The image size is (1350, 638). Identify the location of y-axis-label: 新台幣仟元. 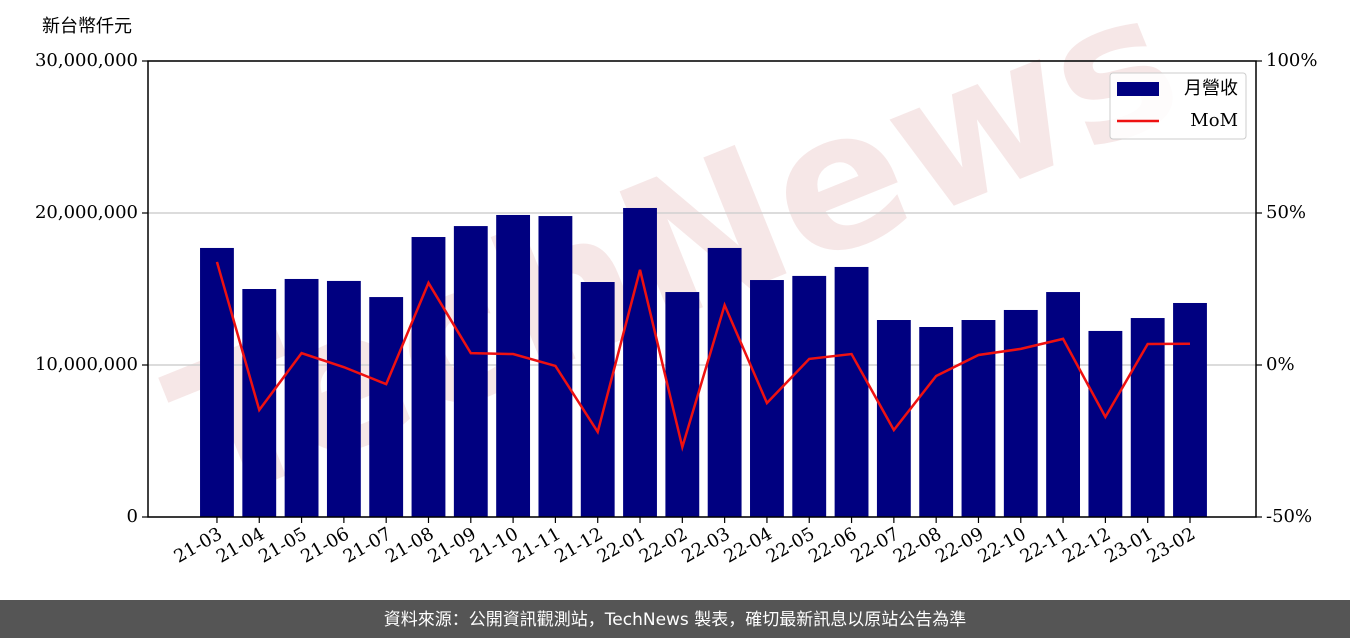
(87, 26).